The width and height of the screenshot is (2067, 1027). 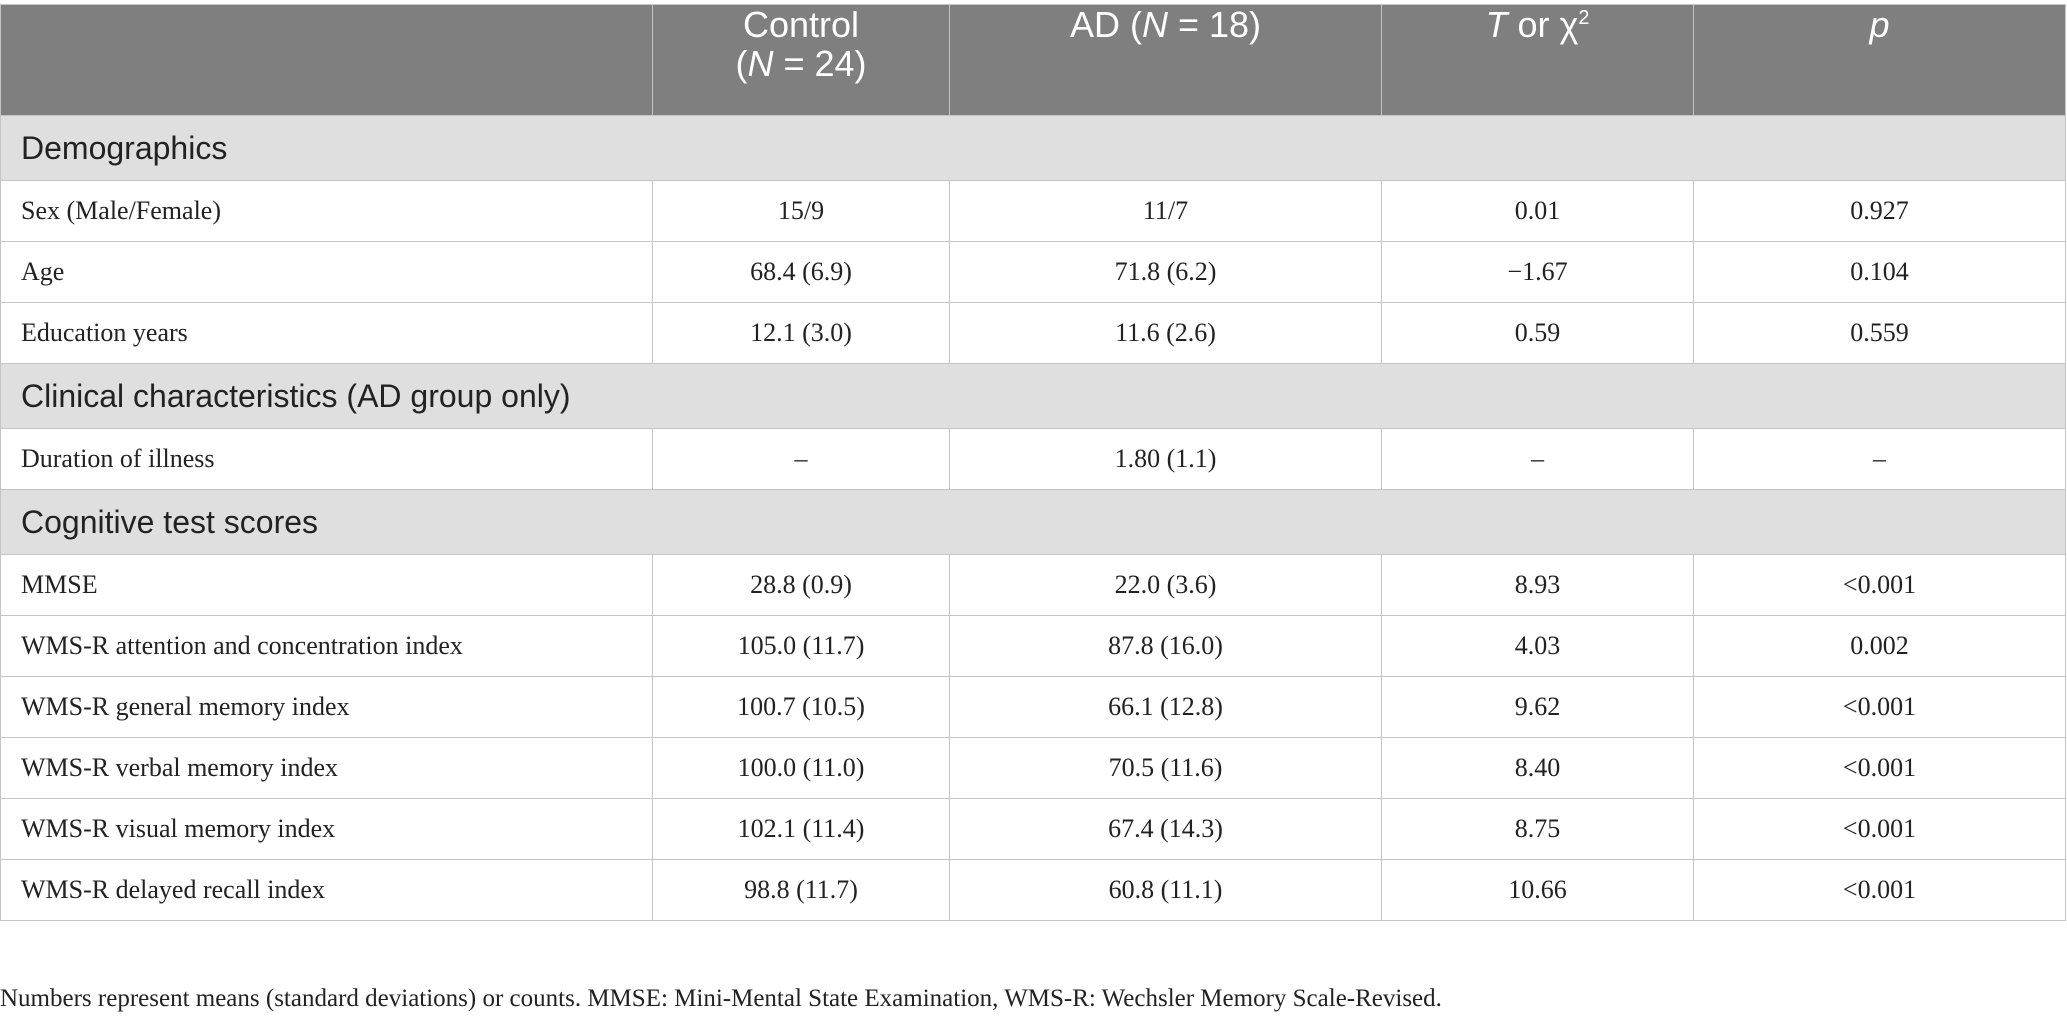 What do you see at coordinates (1879, 646) in the screenshot?
I see `p-value-cell: 0.002` at bounding box center [1879, 646].